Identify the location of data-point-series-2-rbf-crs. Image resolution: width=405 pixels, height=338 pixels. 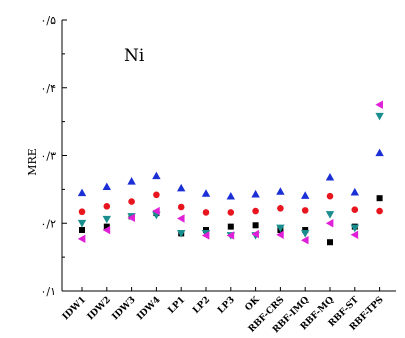
(280, 208).